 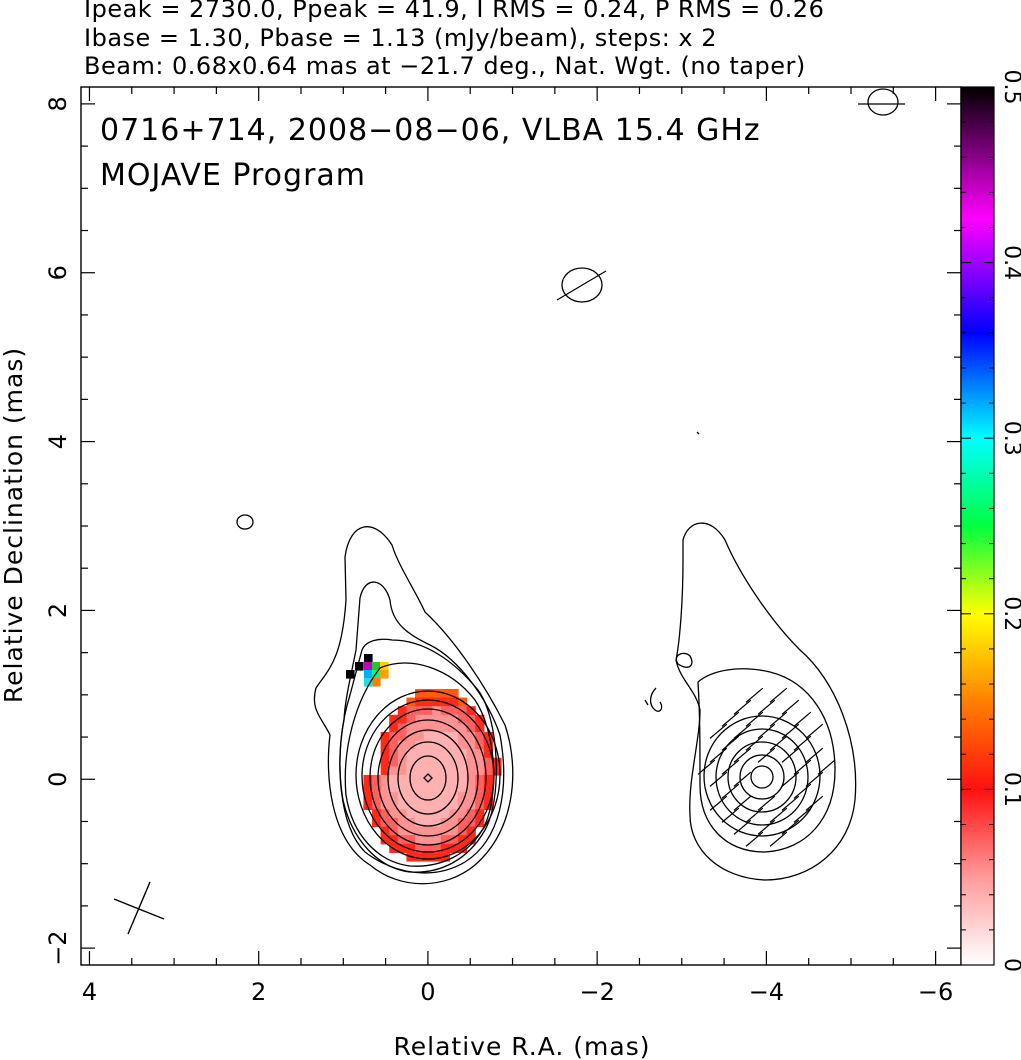 I want to click on x-axis-tick-labels: 4 2 0 −2 −4 −6, so click(x=517, y=992).